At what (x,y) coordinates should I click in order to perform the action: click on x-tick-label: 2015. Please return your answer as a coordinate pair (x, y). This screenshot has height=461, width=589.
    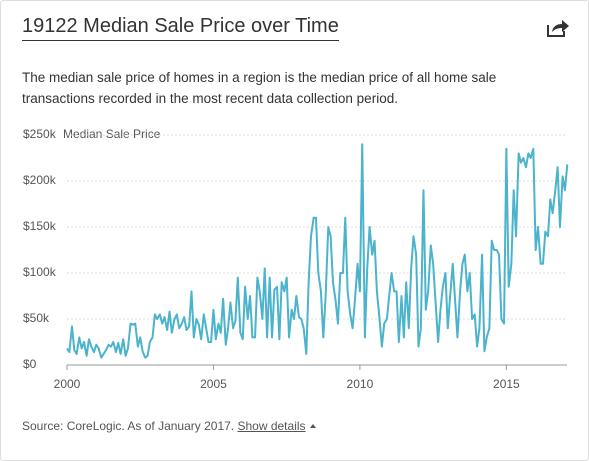
    Looking at the image, I should click on (506, 384).